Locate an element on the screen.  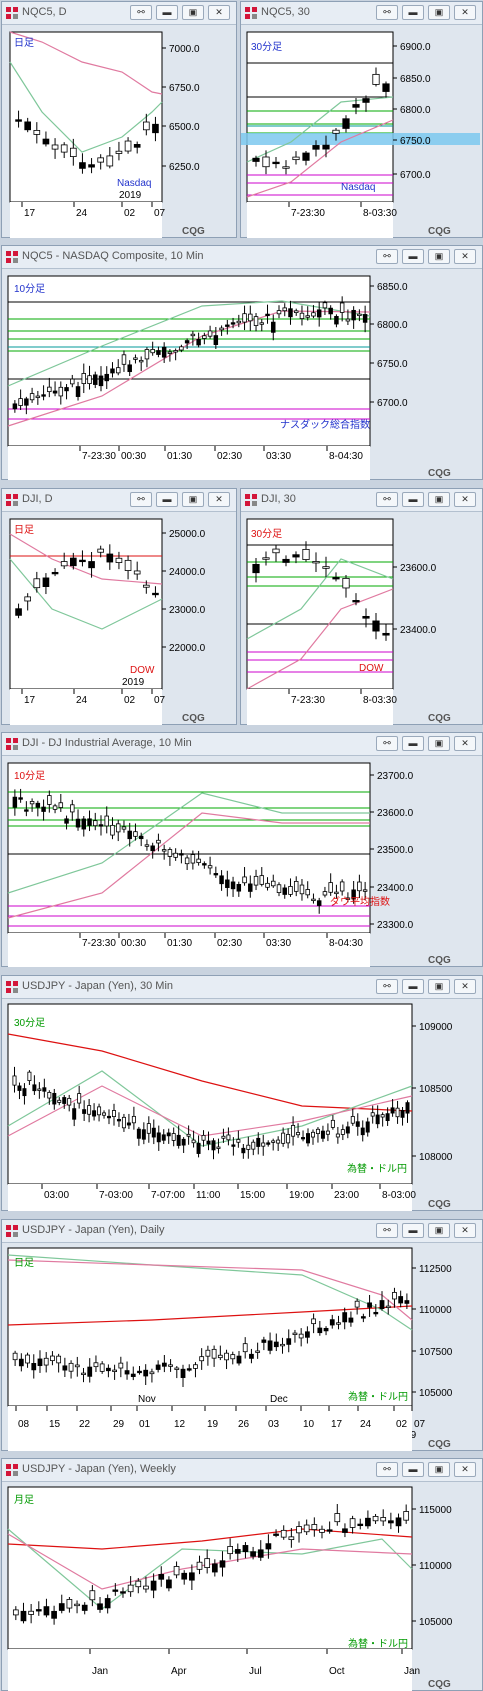
highlight-band is located at coordinates (360, 139).